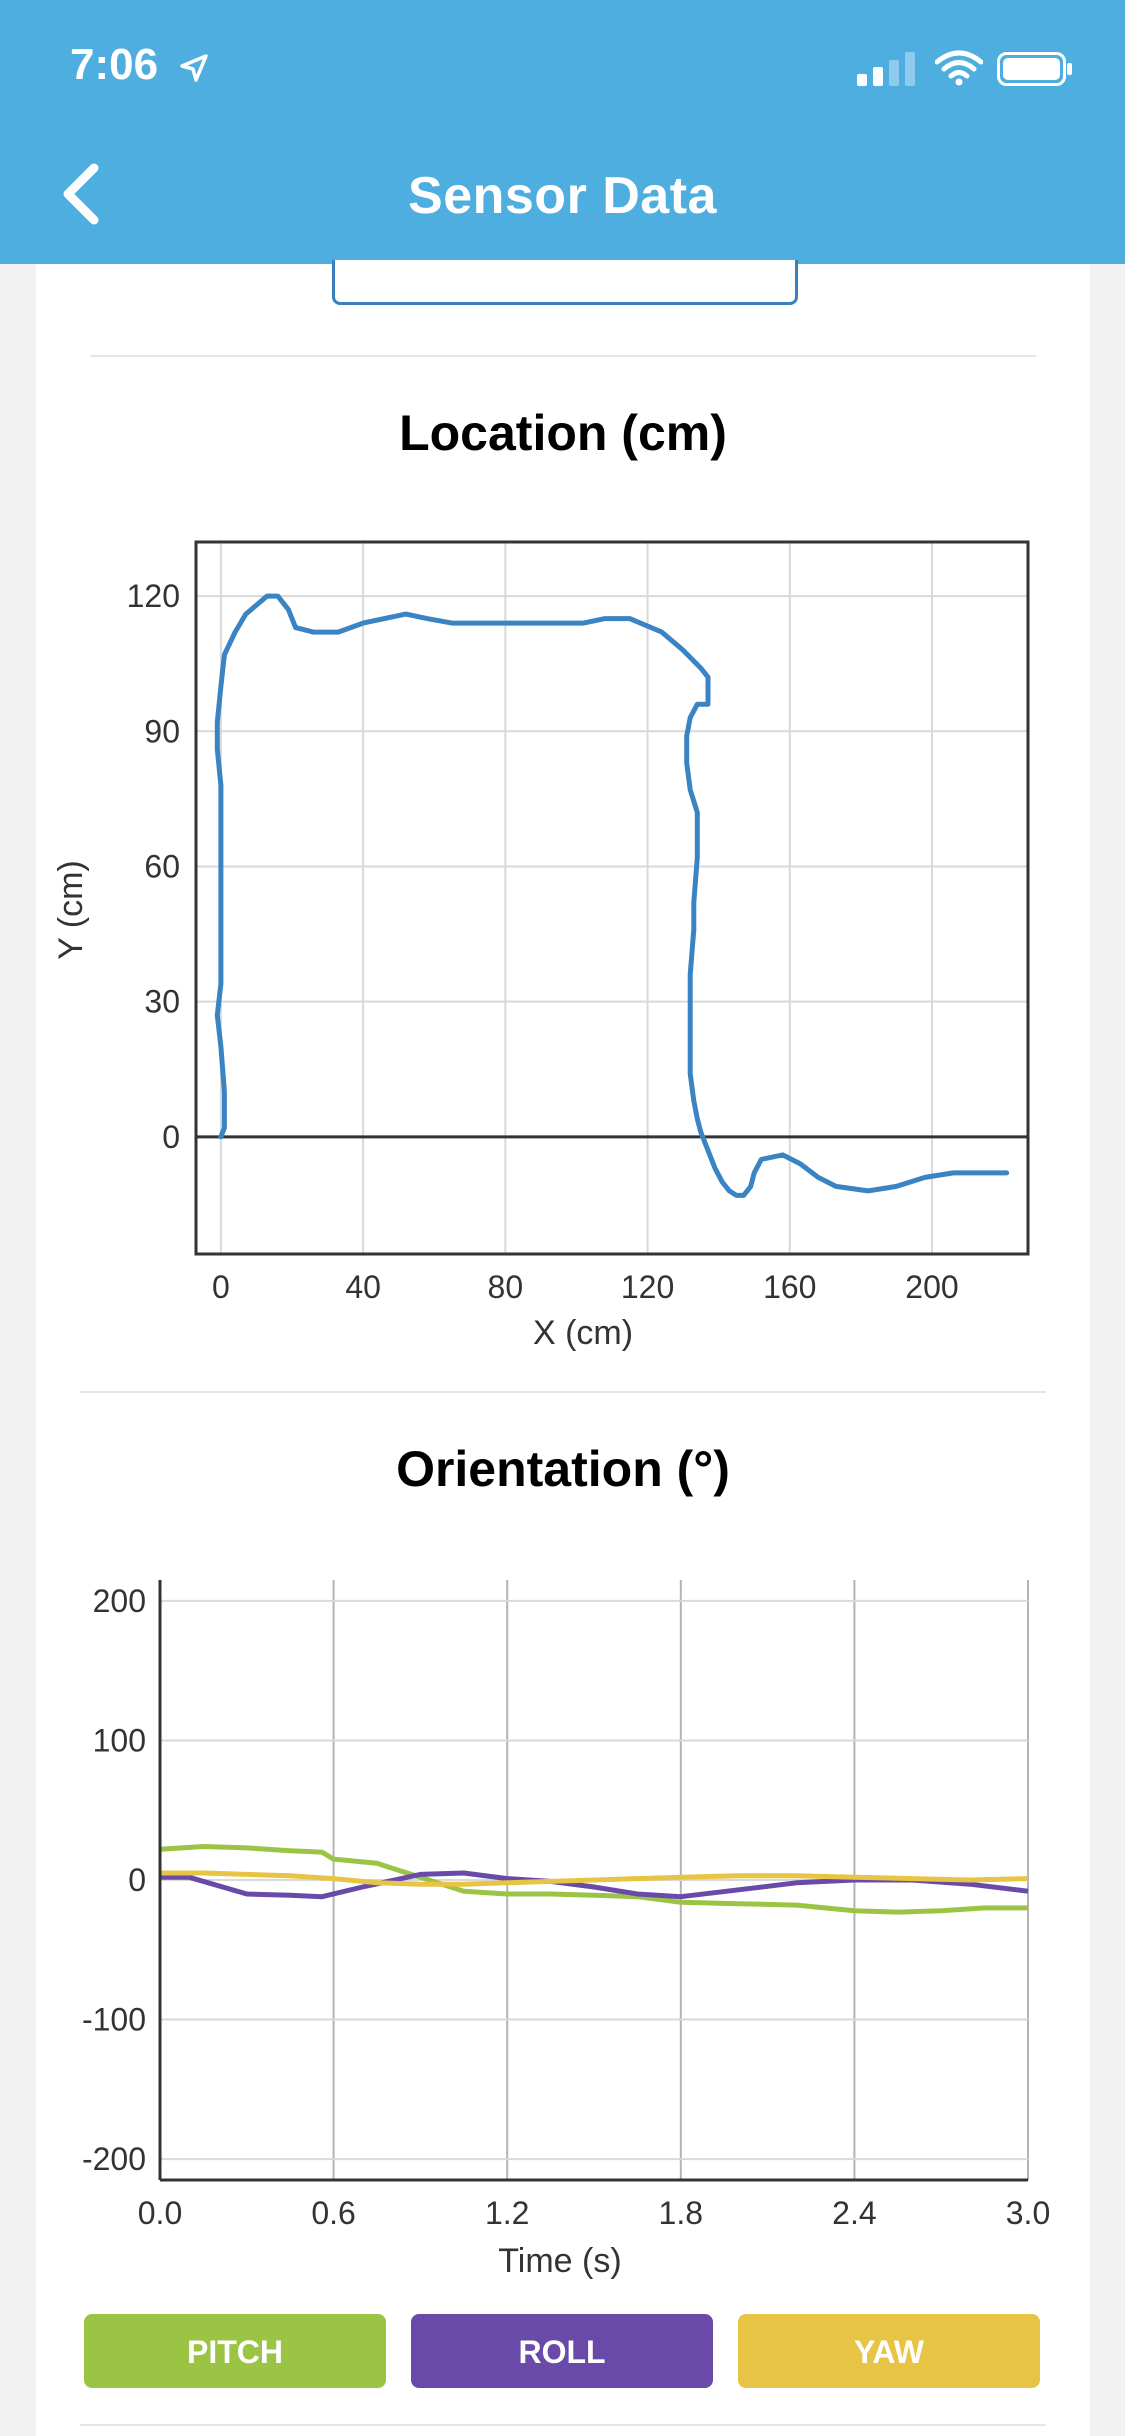 This screenshot has height=2436, width=1125. I want to click on location-y-axis-label: Y (cm), so click(71, 909).